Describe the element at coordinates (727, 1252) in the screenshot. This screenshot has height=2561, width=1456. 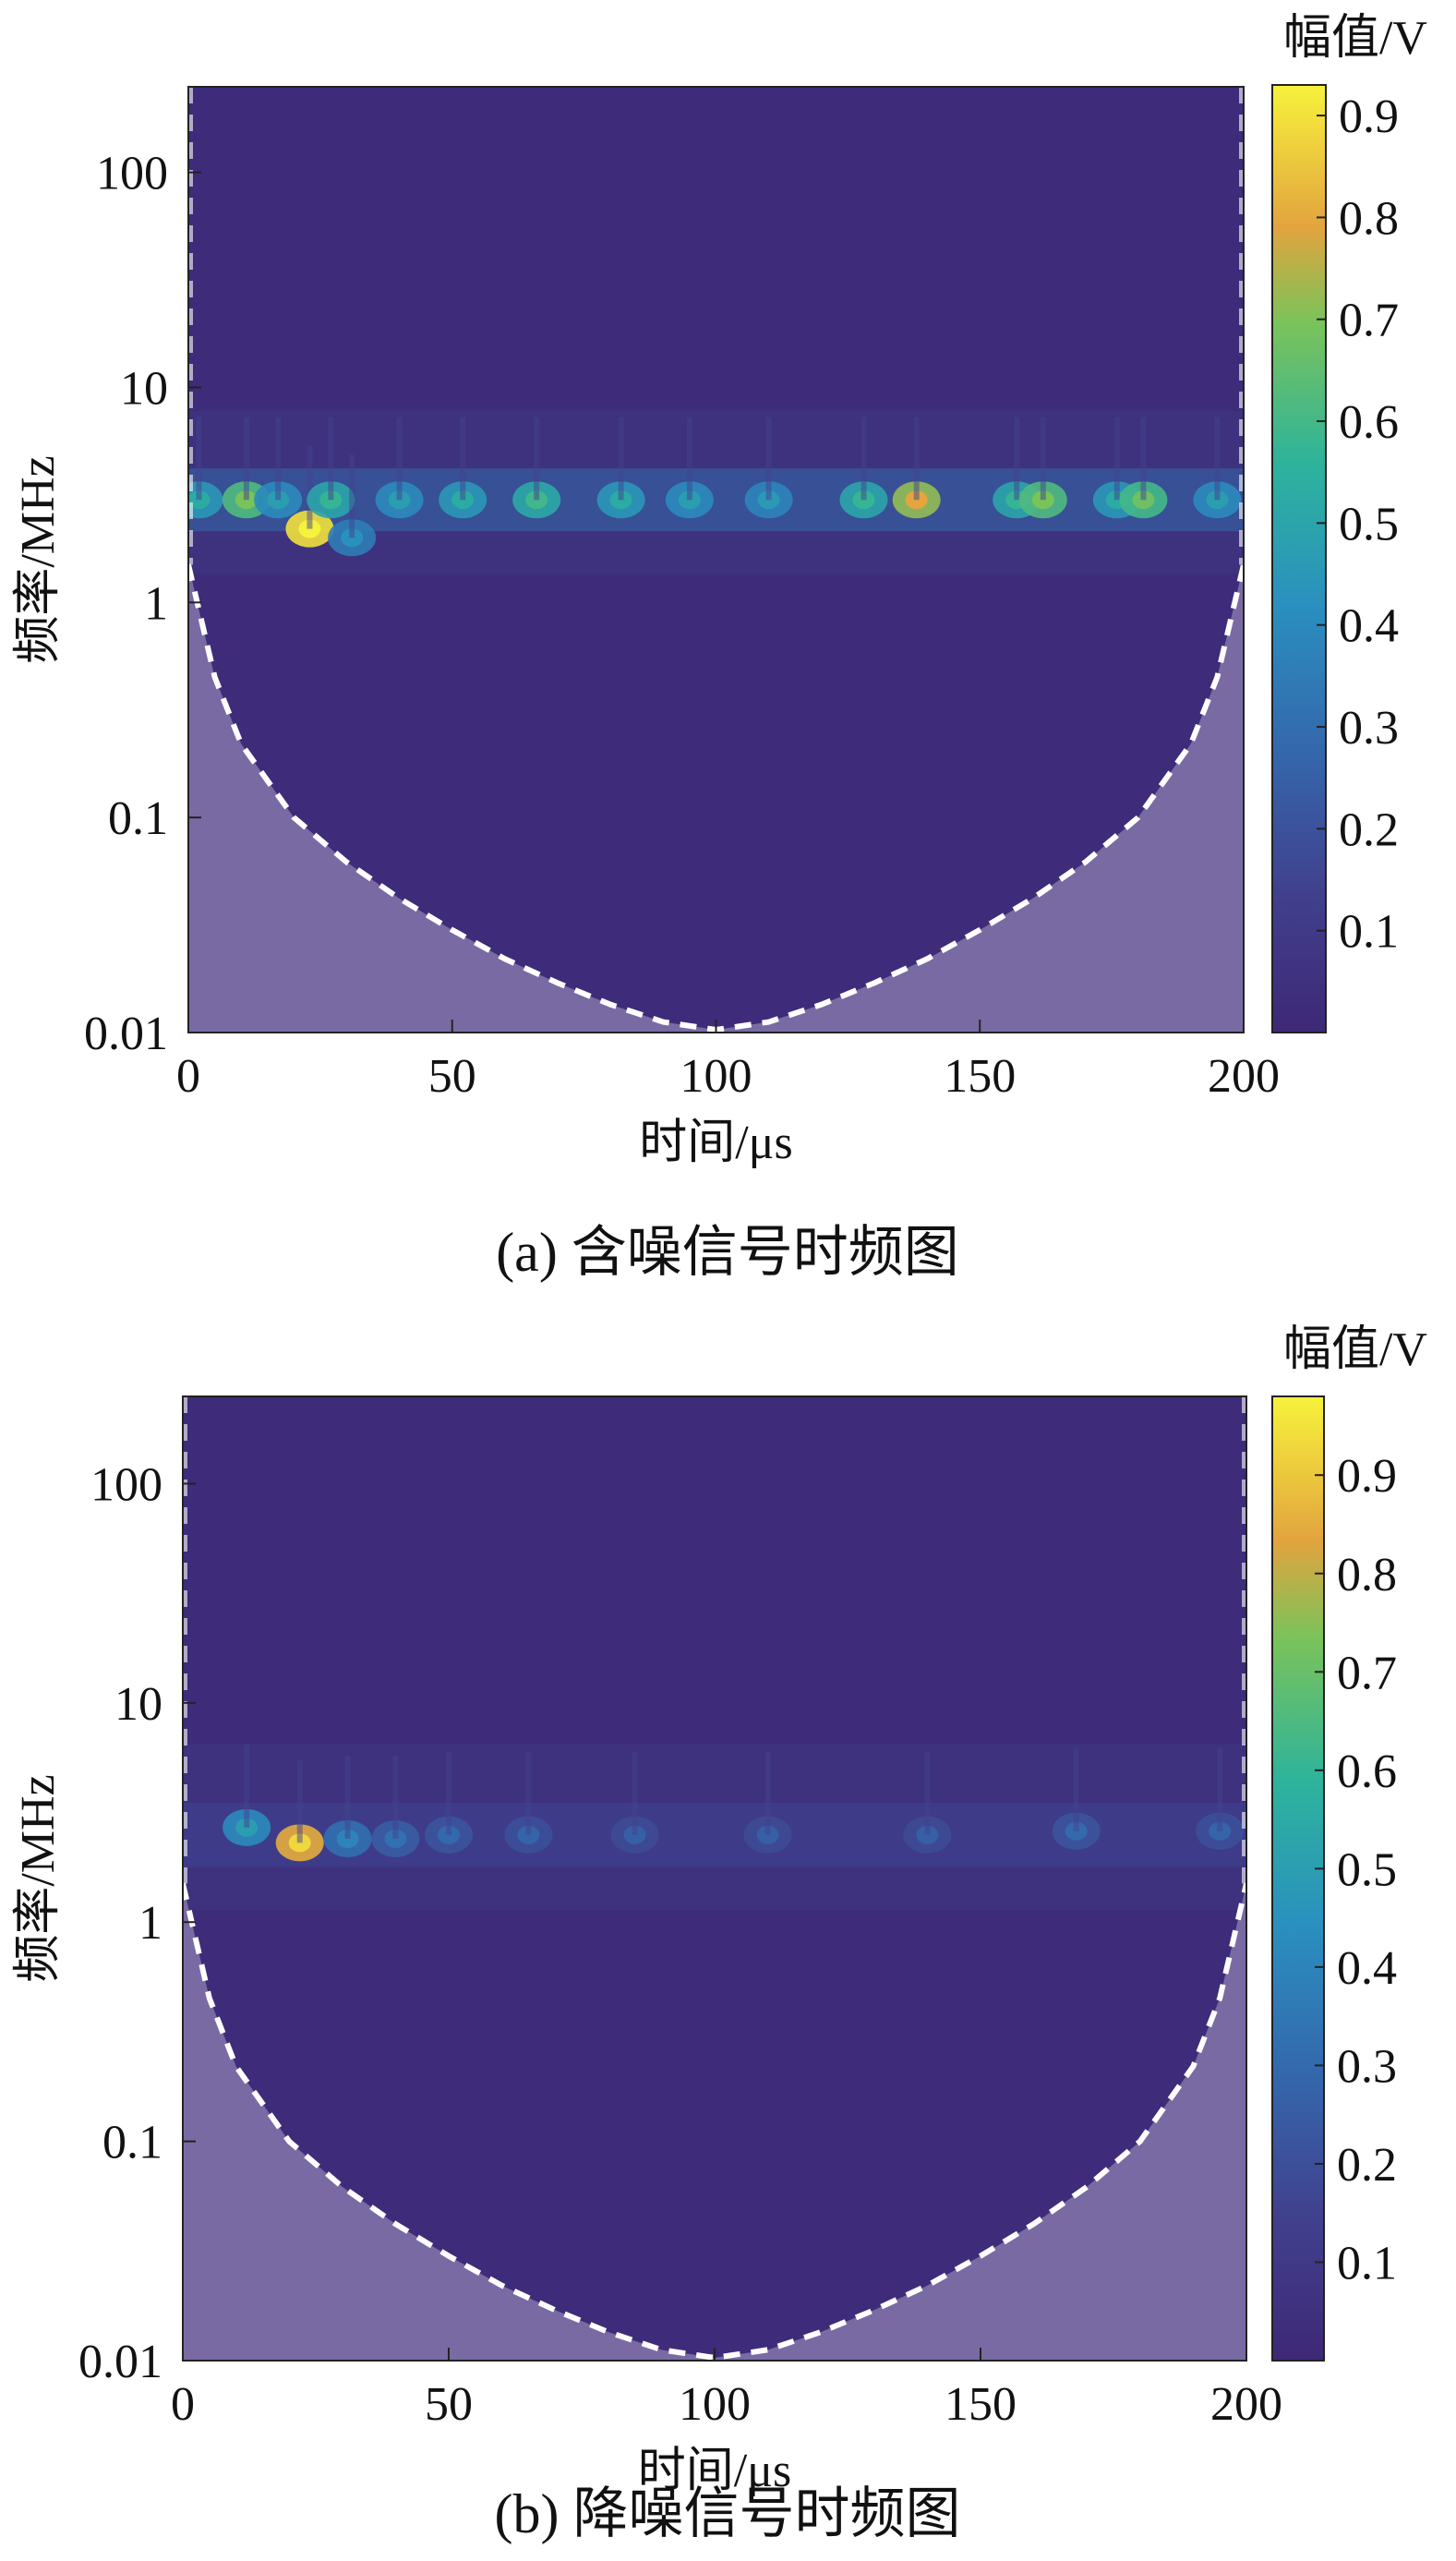
I see `figure-caption: (a) 含噪信号时频图` at that location.